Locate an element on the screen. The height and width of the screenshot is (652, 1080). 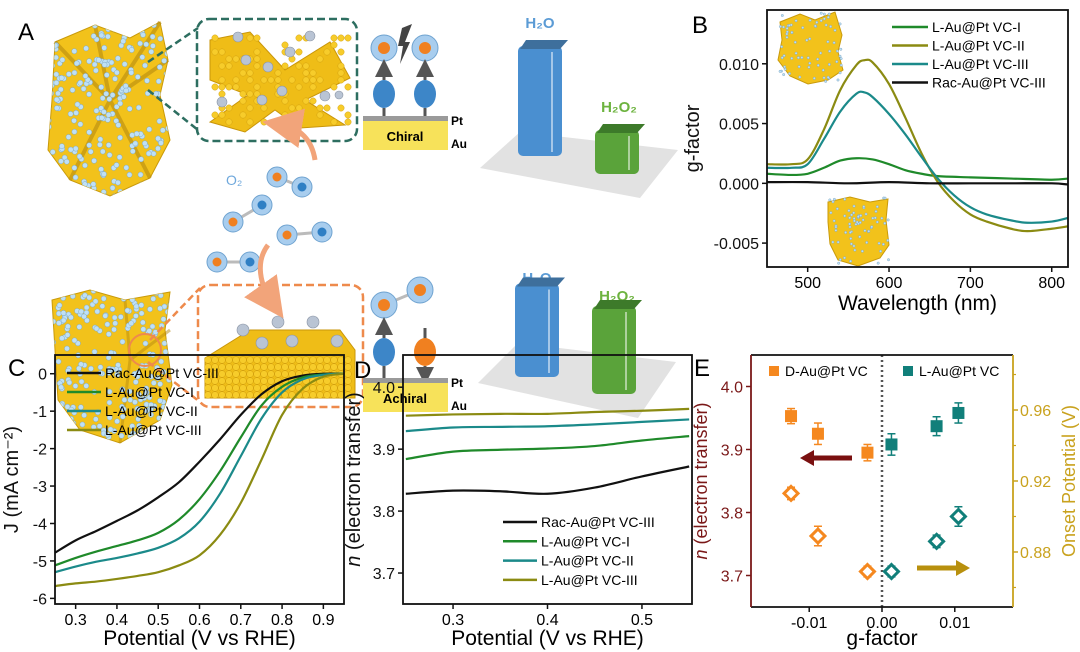
x-tick-label: 0.5 is located at coordinates (158, 620).